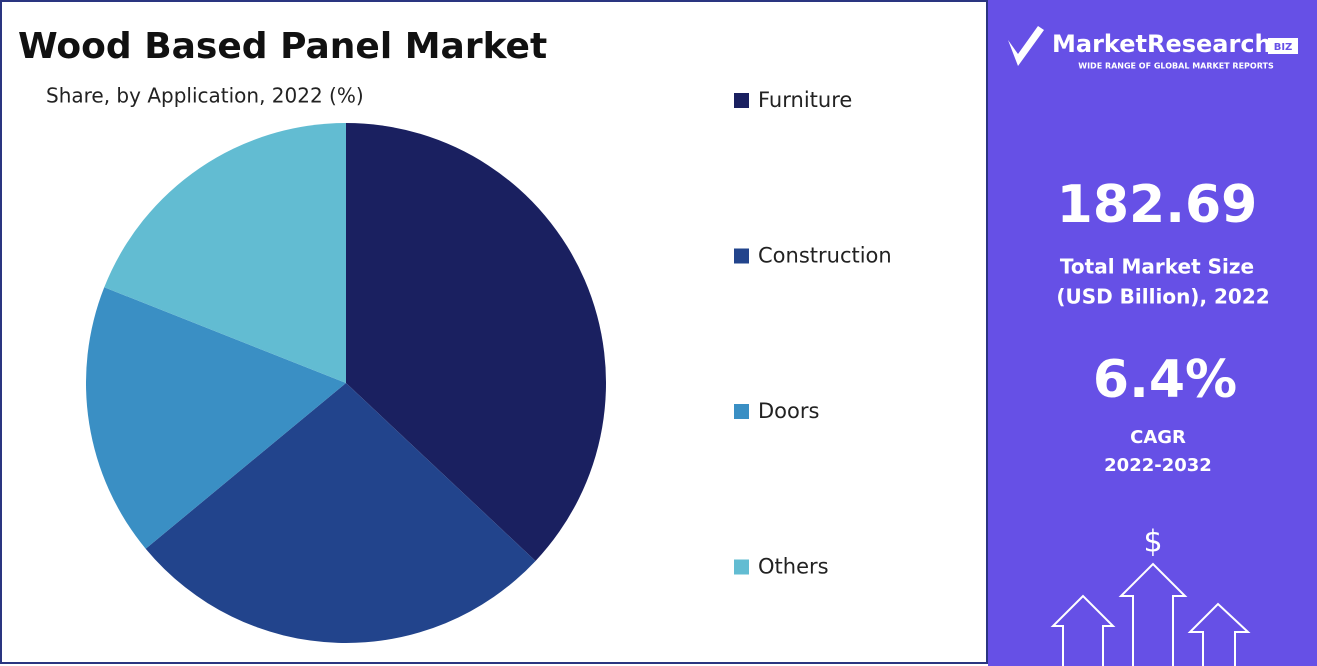  Describe the element at coordinates (1162, 297) in the screenshot. I see `market-size-label: (USD Billion), 2022` at that location.